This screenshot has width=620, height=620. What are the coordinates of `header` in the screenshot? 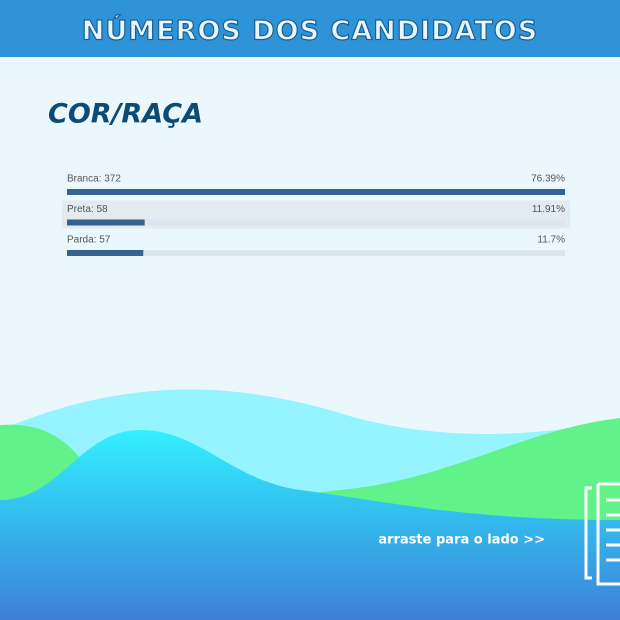 It's located at (310, 28).